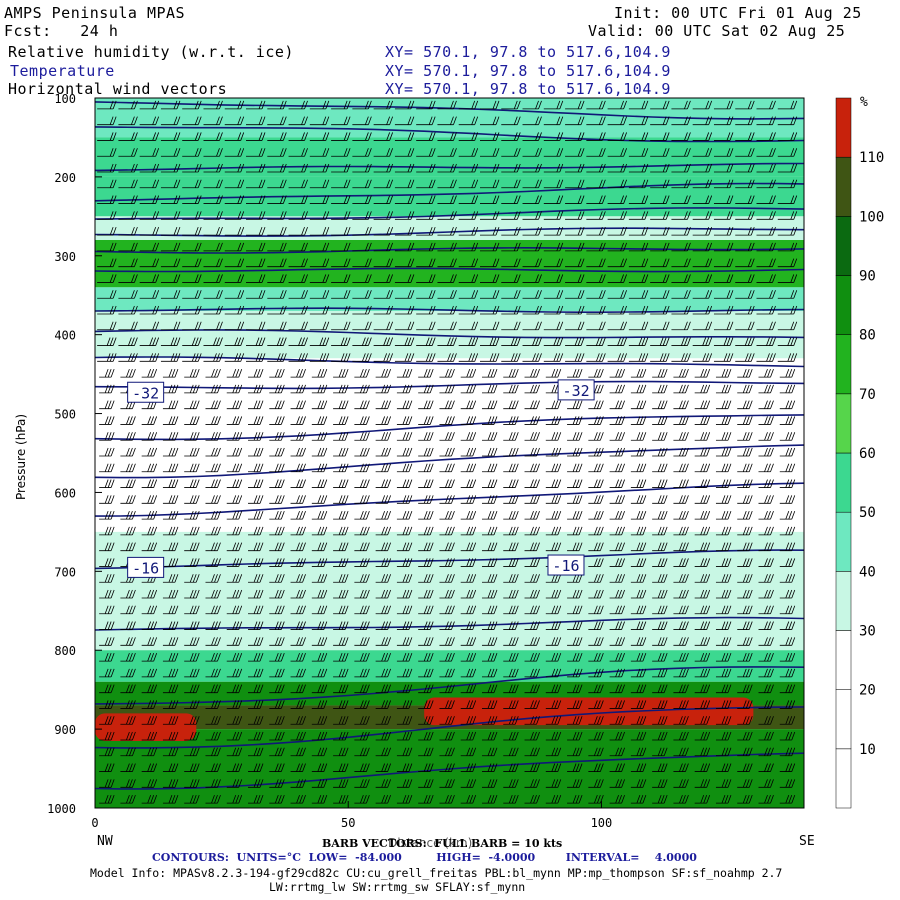 The height and width of the screenshot is (900, 900). What do you see at coordinates (807, 841) in the screenshot?
I see `x-right-end-label: SE` at bounding box center [807, 841].